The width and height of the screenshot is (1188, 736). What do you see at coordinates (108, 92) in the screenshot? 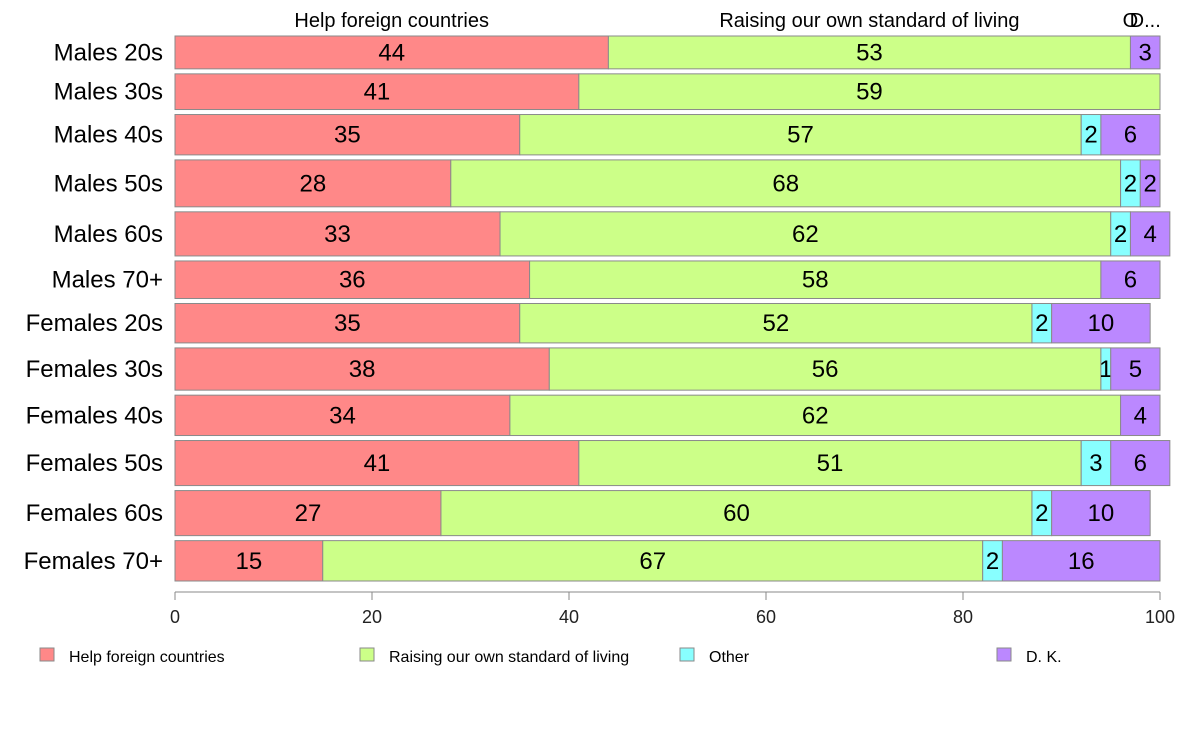
I see `category-label: Males 30s` at bounding box center [108, 92].